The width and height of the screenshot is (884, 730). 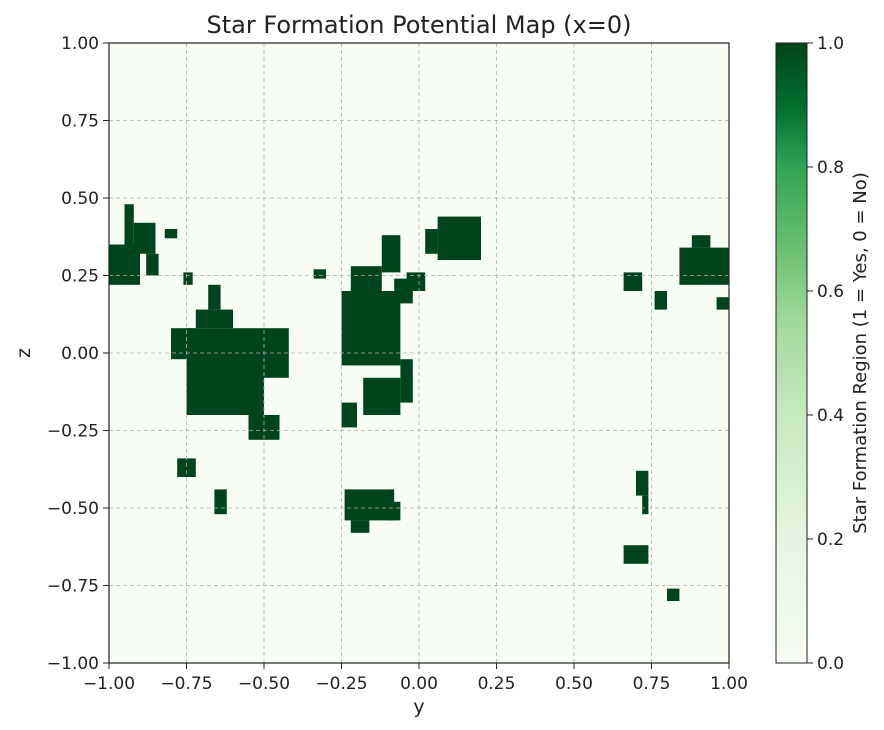 What do you see at coordinates (652, 684) in the screenshot?
I see `x-tick-label-7: 0.75` at bounding box center [652, 684].